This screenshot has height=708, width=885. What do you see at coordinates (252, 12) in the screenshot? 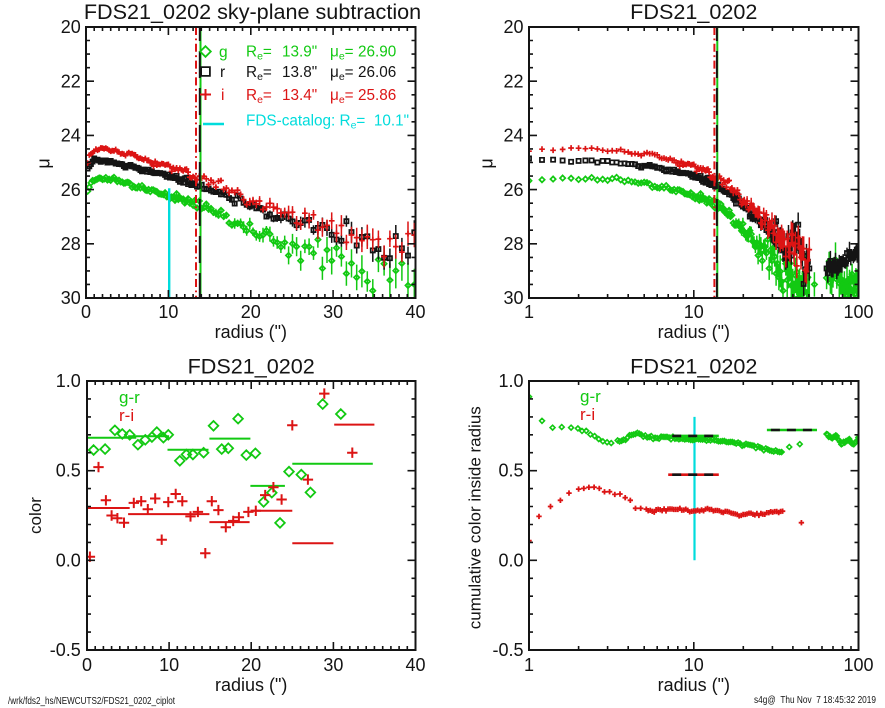
I see `svg-text:FDS21_0202 sky-plane subtracti: FDS21_0202 sky-plane subtraction` at bounding box center [252, 12].